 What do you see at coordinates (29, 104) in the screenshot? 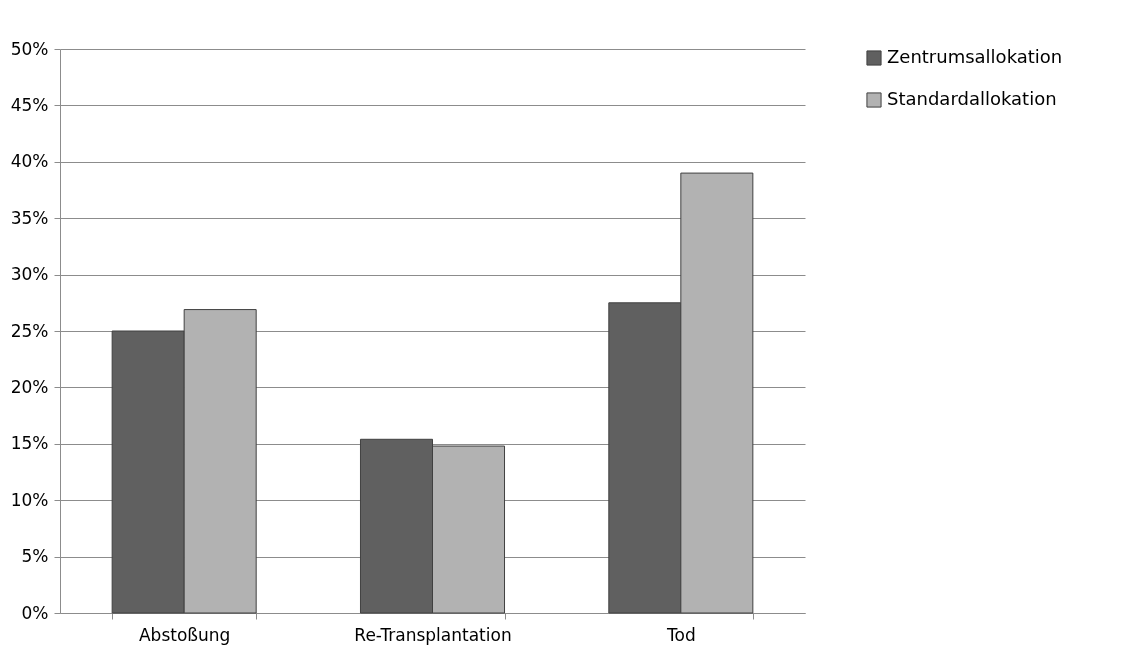
I see `y-tick-label: 45%` at bounding box center [29, 104].